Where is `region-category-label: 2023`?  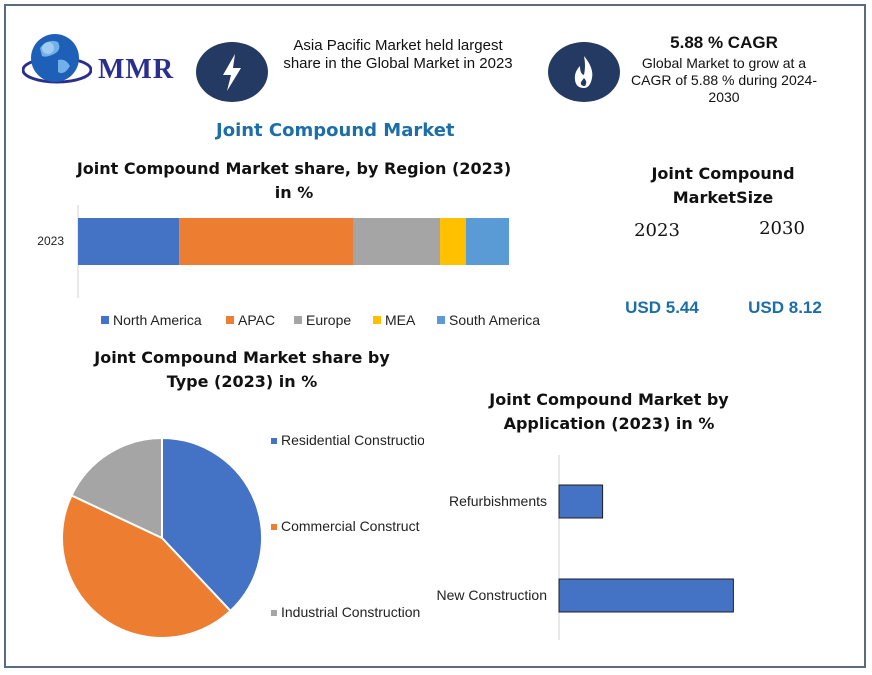
region-category-label: 2023 is located at coordinates (50, 241).